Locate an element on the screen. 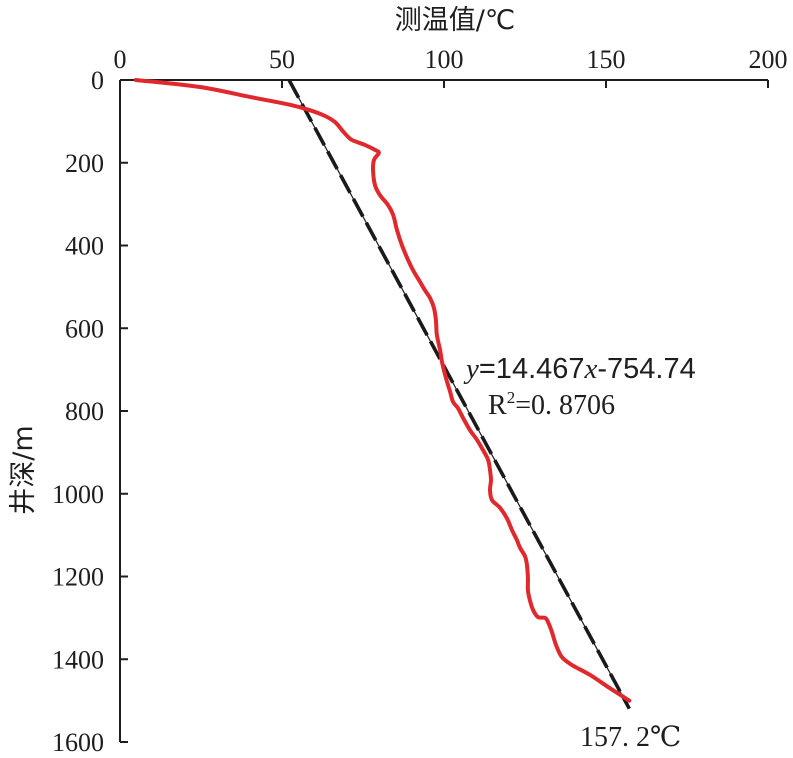 The height and width of the screenshot is (758, 793). r-squared-symbol: R is located at coordinates (497, 405).